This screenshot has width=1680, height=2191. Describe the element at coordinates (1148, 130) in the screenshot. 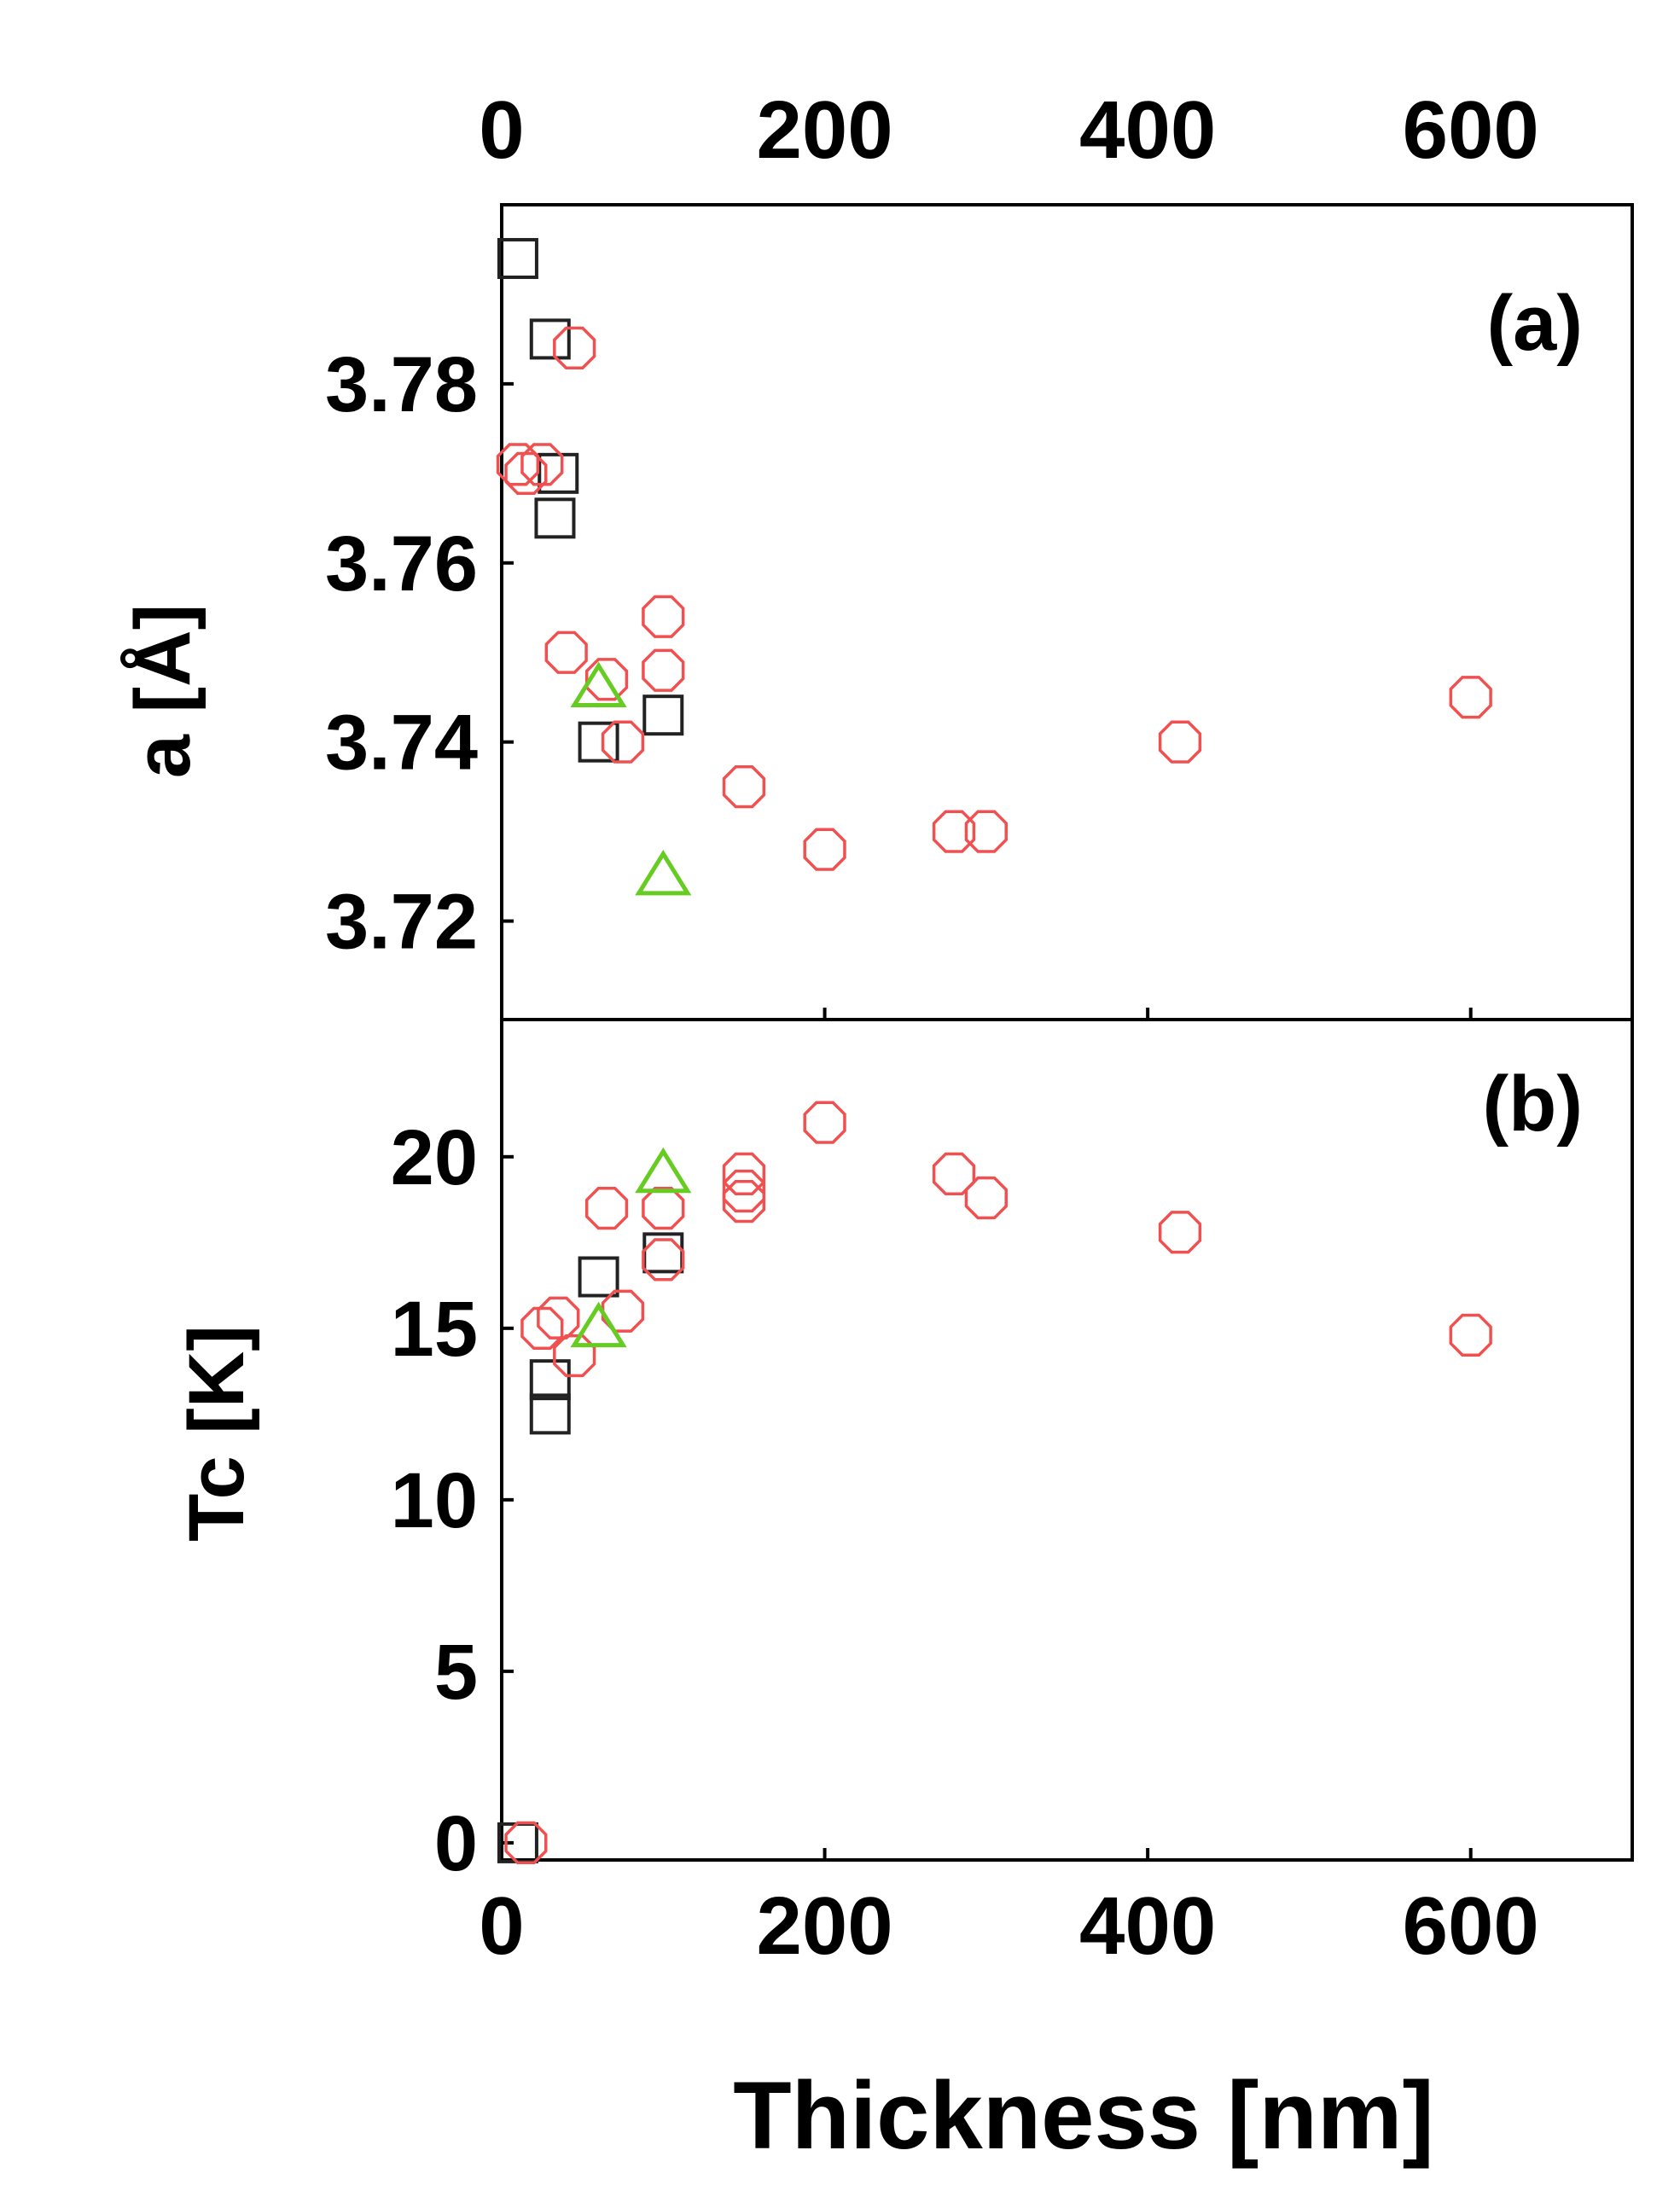

I see `top-x-tick-label: 400` at that location.